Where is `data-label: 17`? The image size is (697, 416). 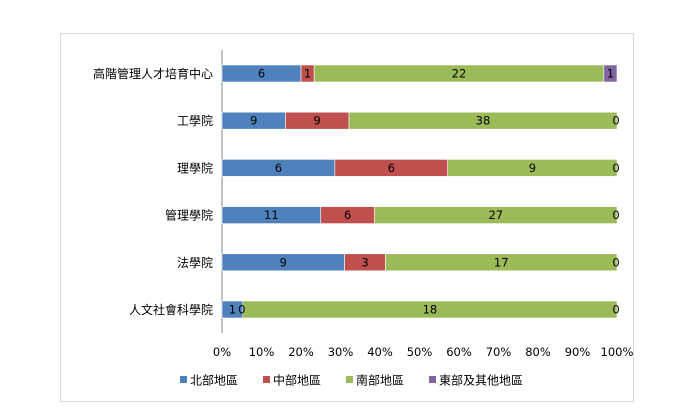
data-label: 17 is located at coordinates (501, 262).